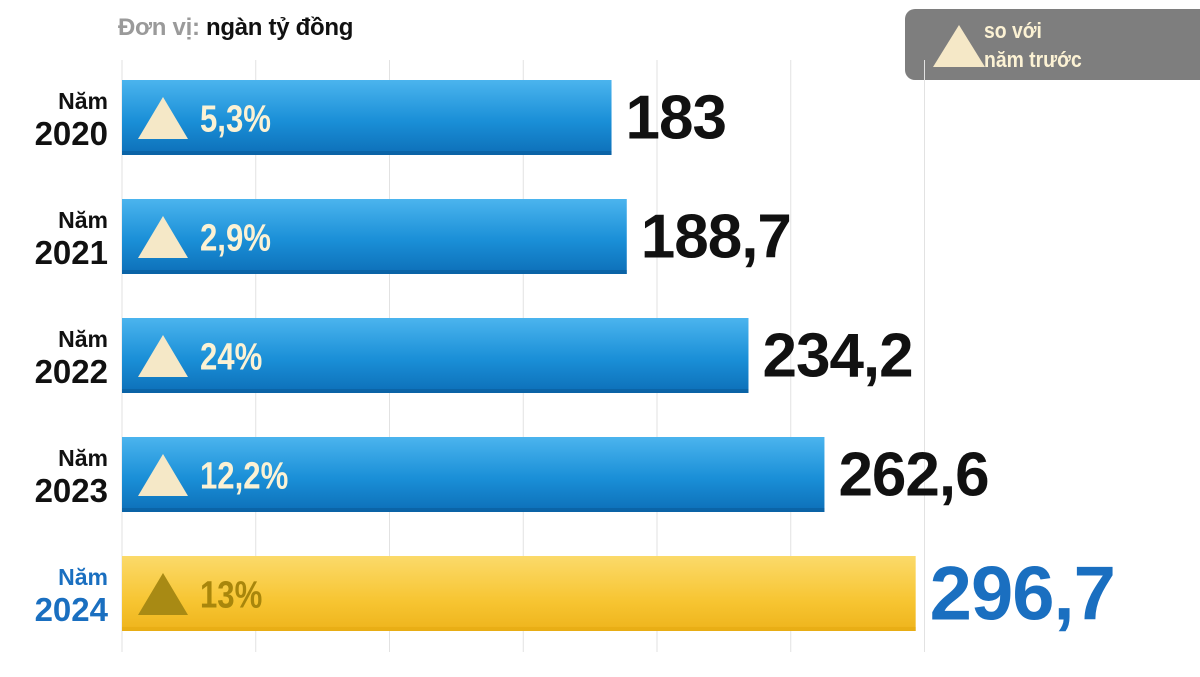  I want to click on change-label: 24%, so click(231, 358).